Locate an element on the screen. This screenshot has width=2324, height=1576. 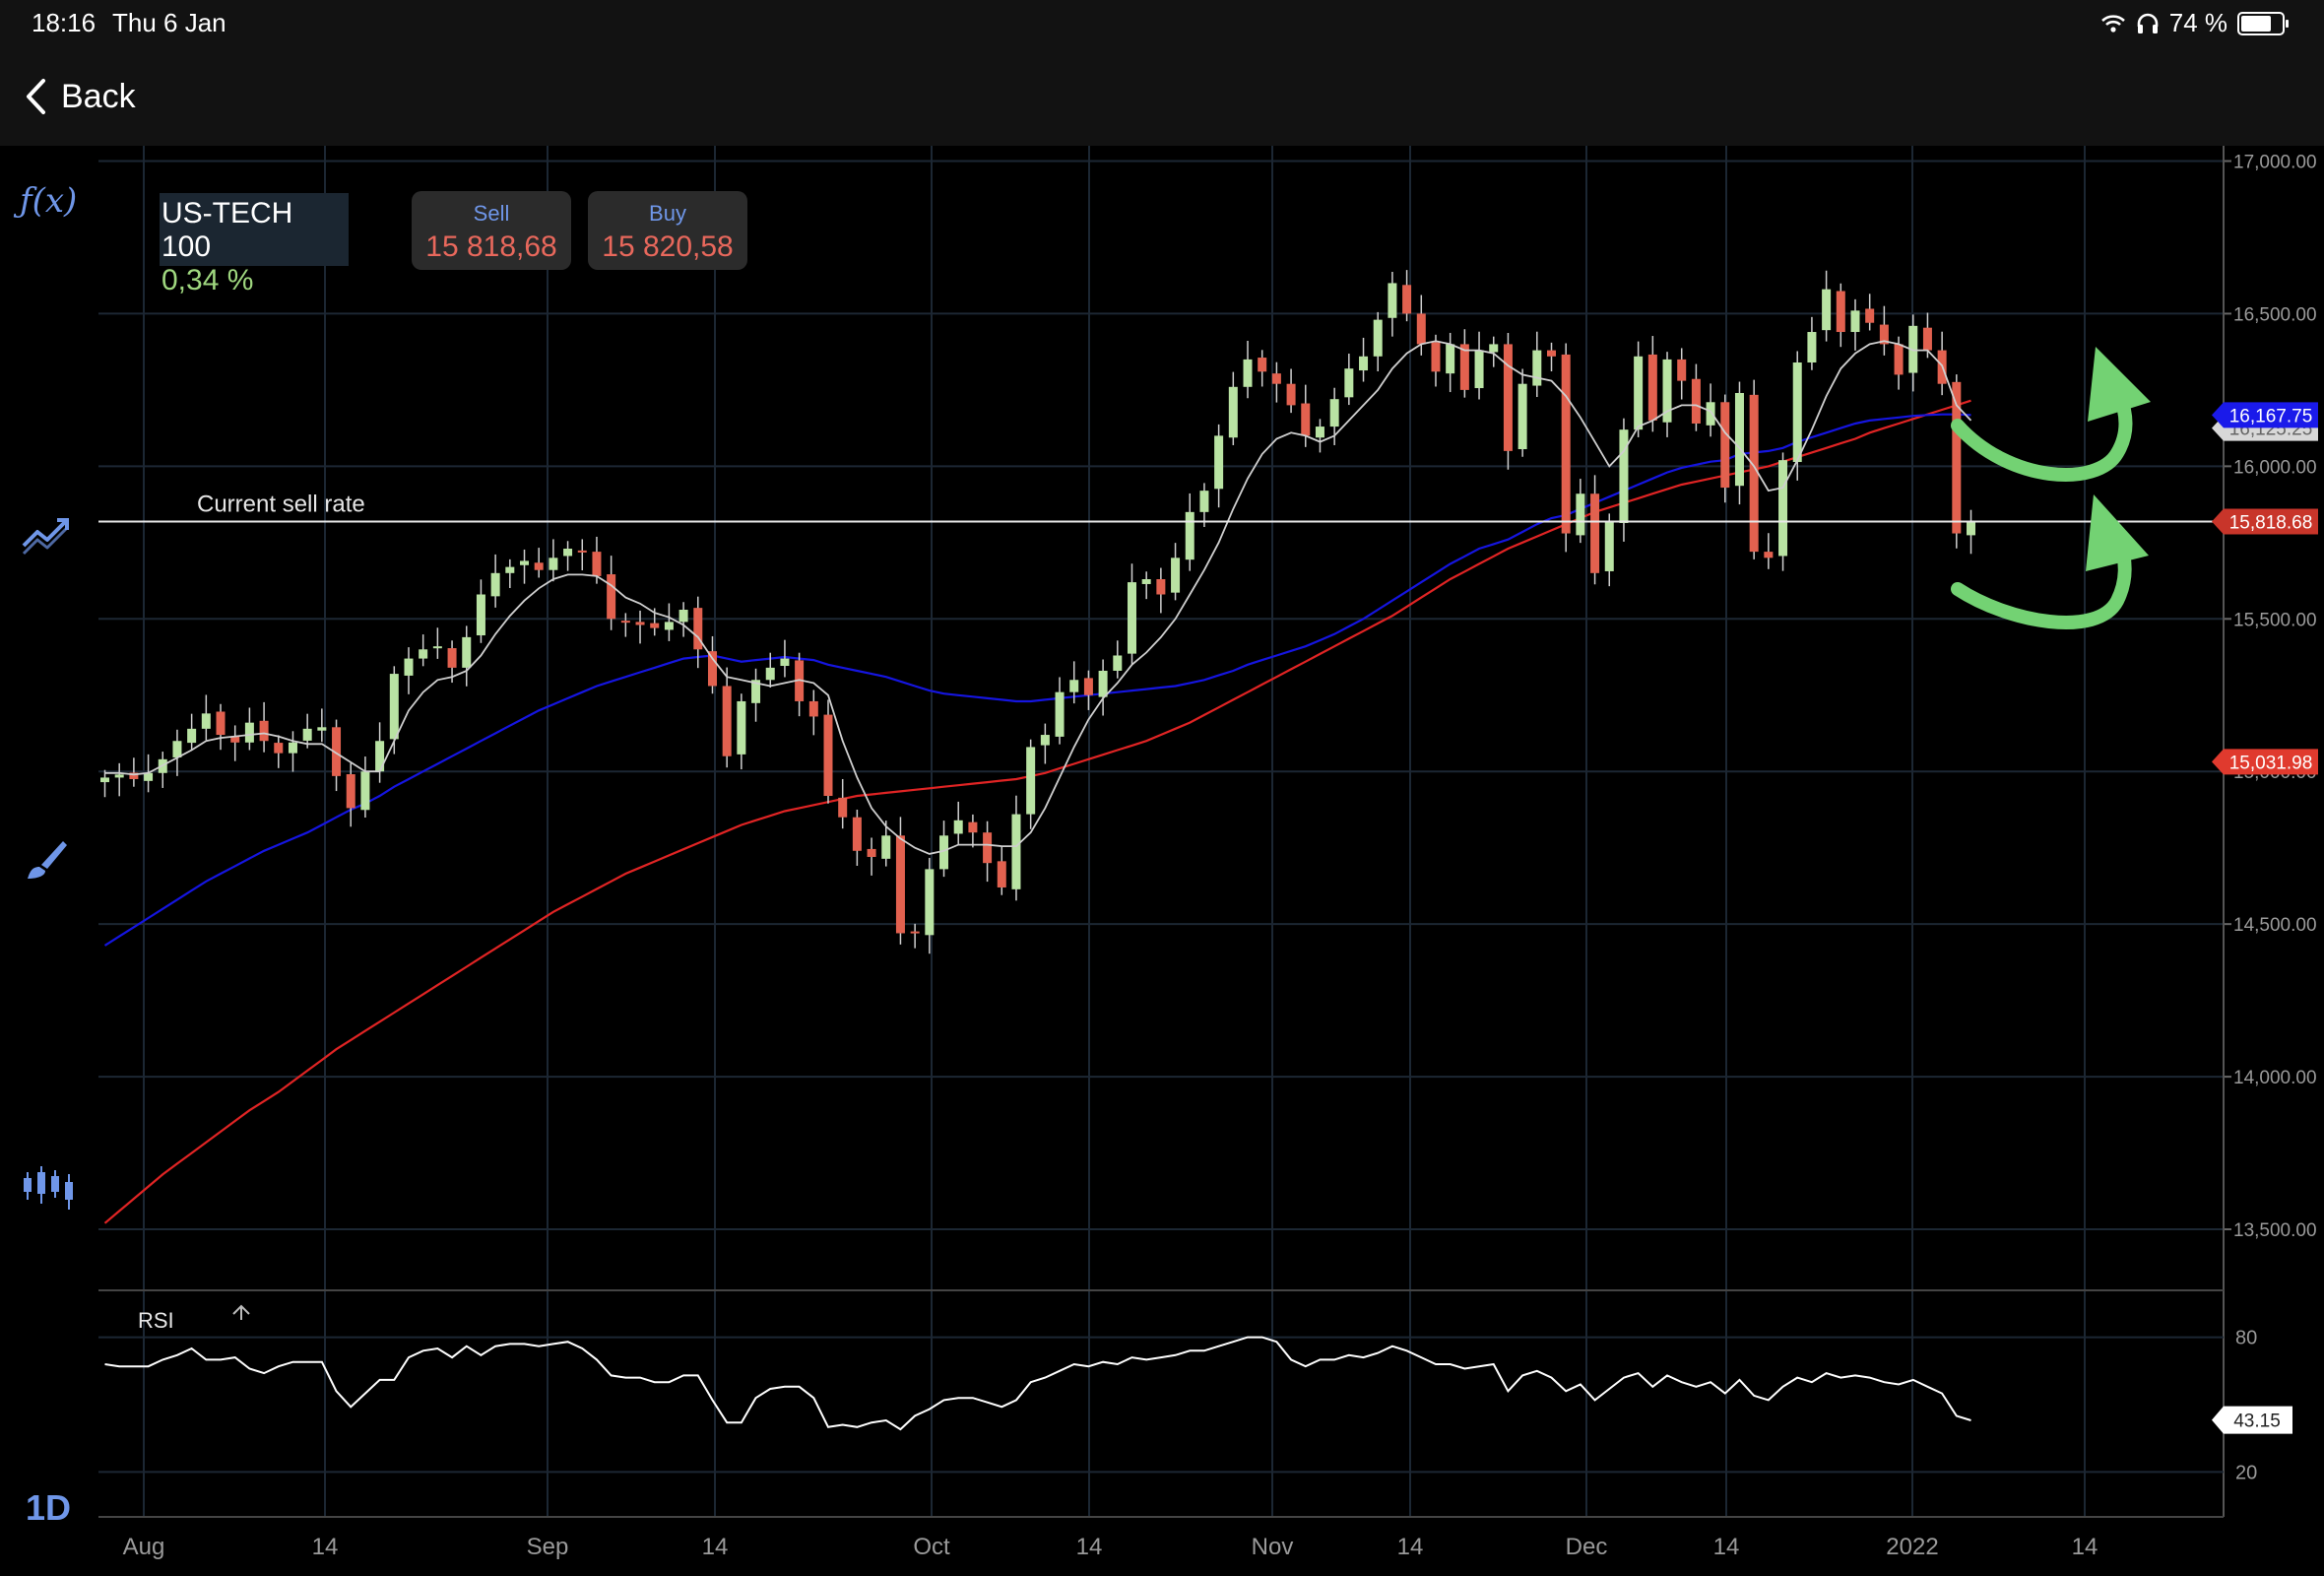
sell-button: Sell 15 818,68 is located at coordinates (492, 230).